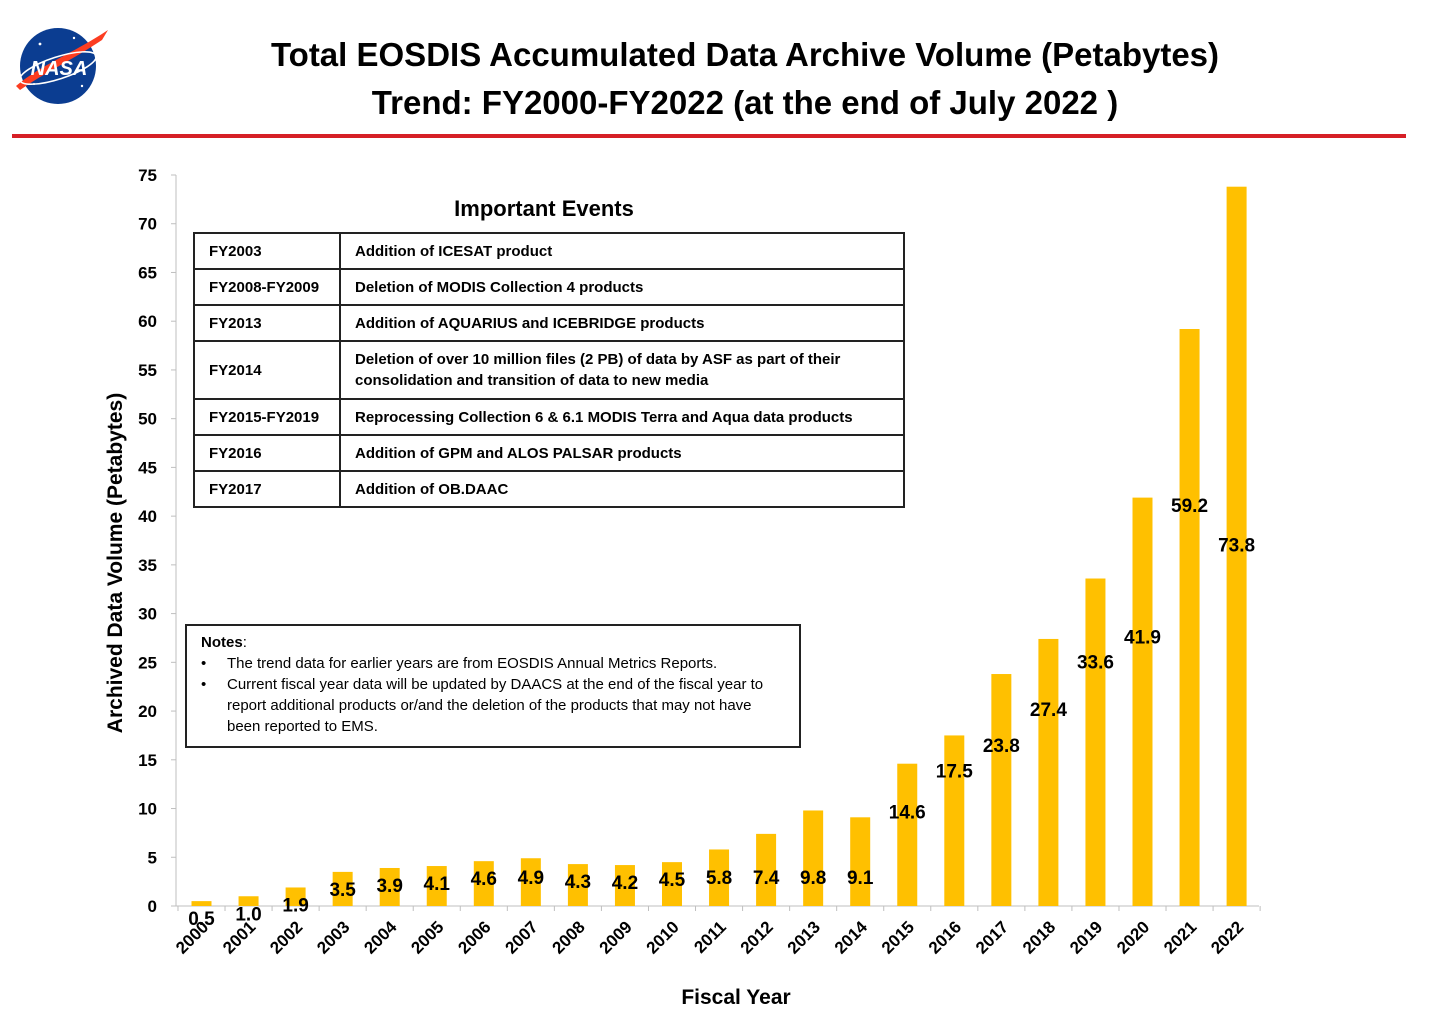 The image size is (1431, 1027). What do you see at coordinates (147, 809) in the screenshot?
I see `y-tick-label: 10` at bounding box center [147, 809].